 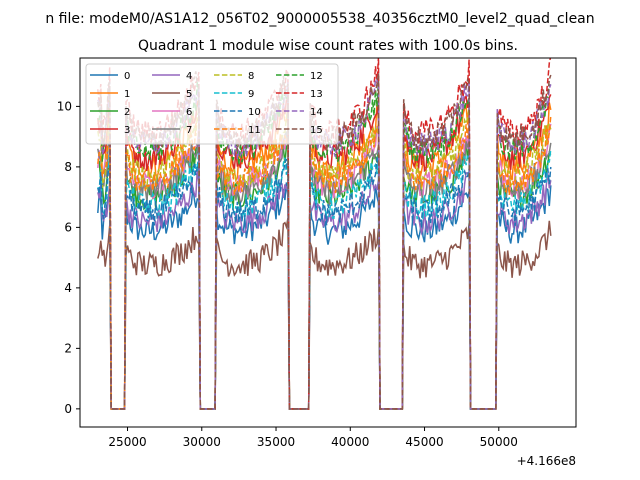 I want to click on legend-label-6: 6, so click(x=189, y=112).